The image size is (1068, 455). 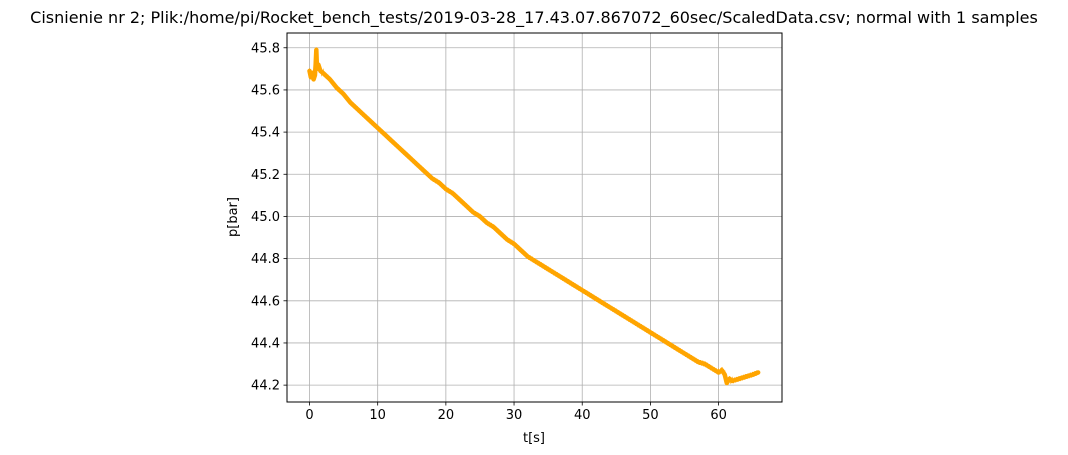 What do you see at coordinates (718, 415) in the screenshot?
I see `x-tick-label: 60` at bounding box center [718, 415].